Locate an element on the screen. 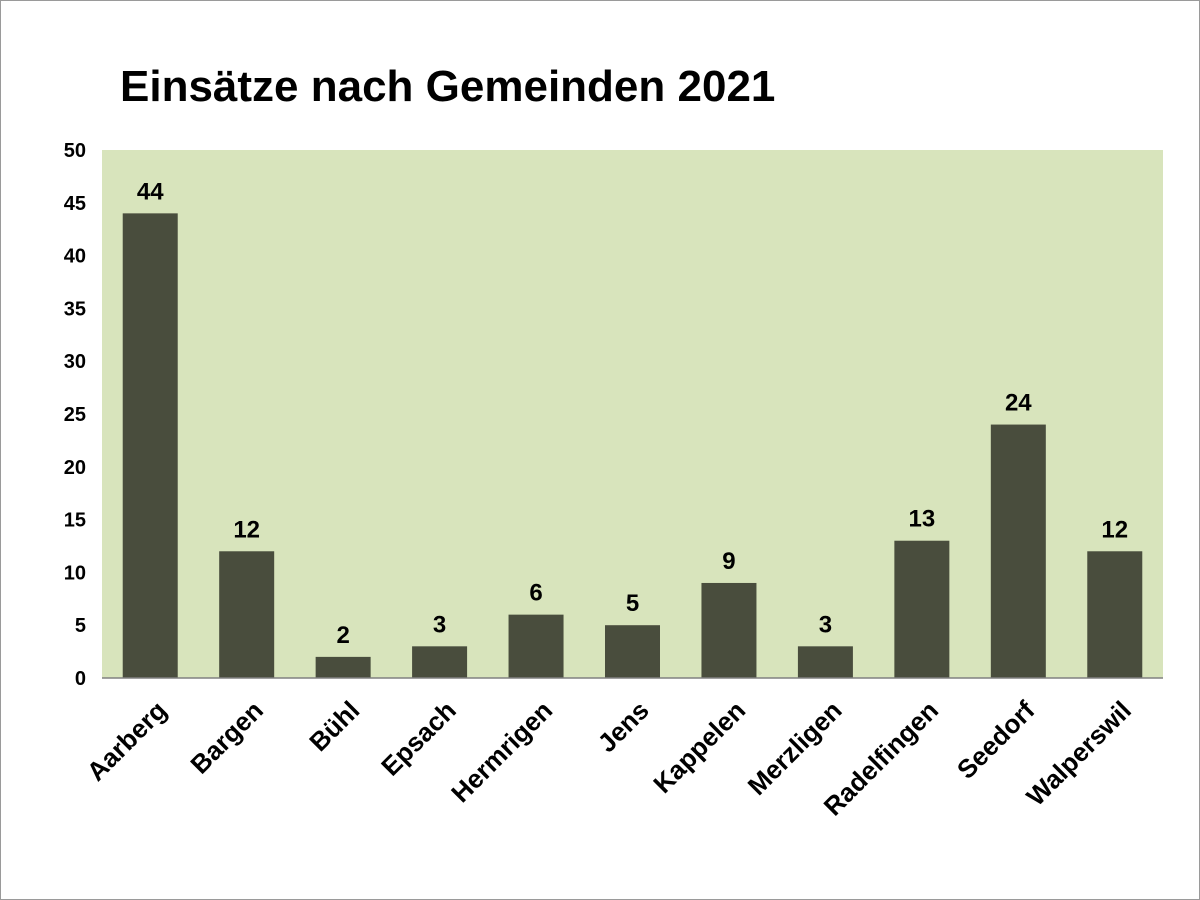 This screenshot has width=1200, height=900. data-label: 2 is located at coordinates (342, 635).